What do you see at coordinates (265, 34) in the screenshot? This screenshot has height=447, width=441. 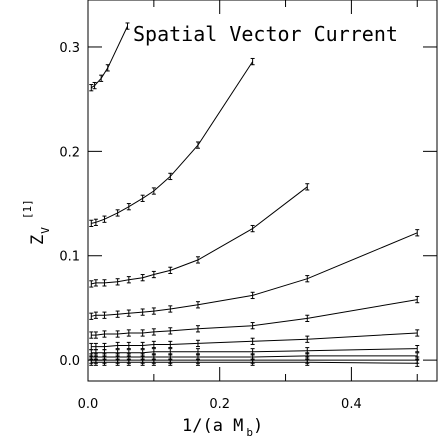 I see `chart-title: Spatial Vector Current` at bounding box center [265, 34].